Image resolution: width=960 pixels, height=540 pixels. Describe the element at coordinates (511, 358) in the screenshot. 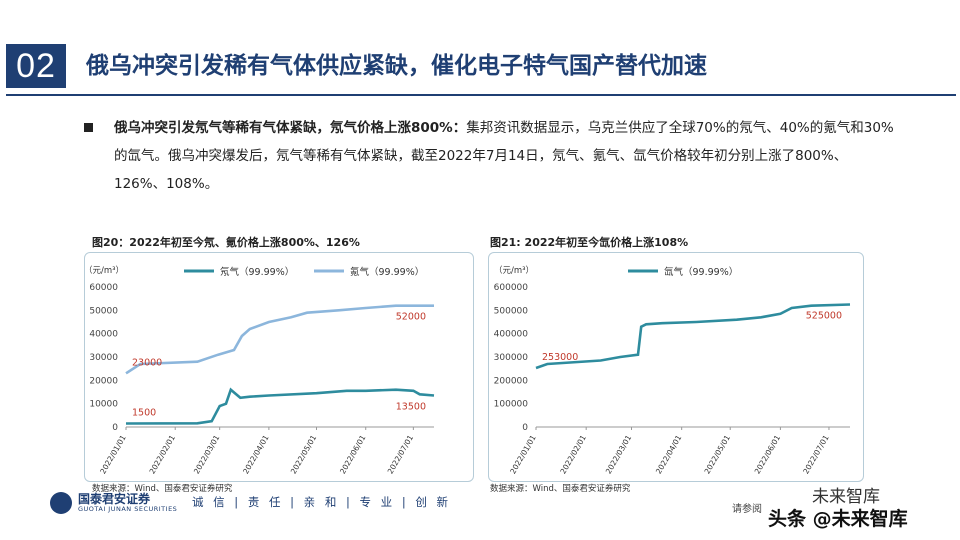

I see `y-tick-label: 300000` at that location.